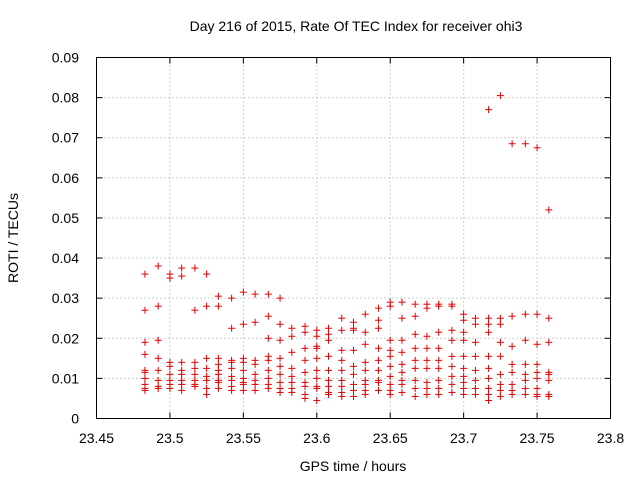 The width and height of the screenshot is (640, 480). I want to click on y-tick-label: 0.06, so click(65, 178).